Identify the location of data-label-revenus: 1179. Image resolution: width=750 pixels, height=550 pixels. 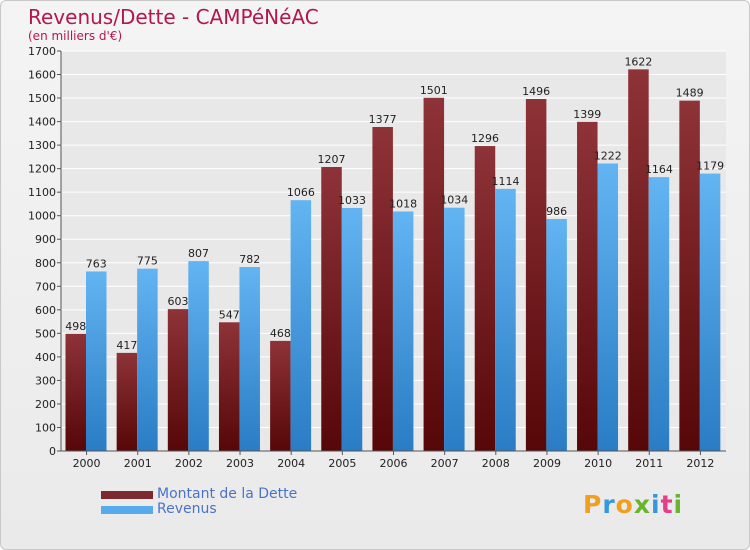
(710, 166).